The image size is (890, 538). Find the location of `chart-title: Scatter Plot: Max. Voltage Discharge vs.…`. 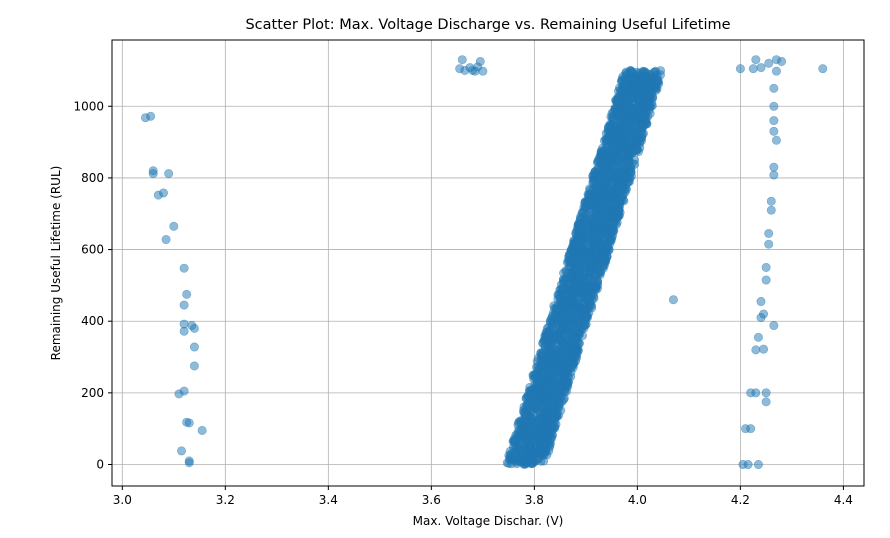

chart-title: Scatter Plot: Max. Voltage Discharge vs.… is located at coordinates (487, 25).